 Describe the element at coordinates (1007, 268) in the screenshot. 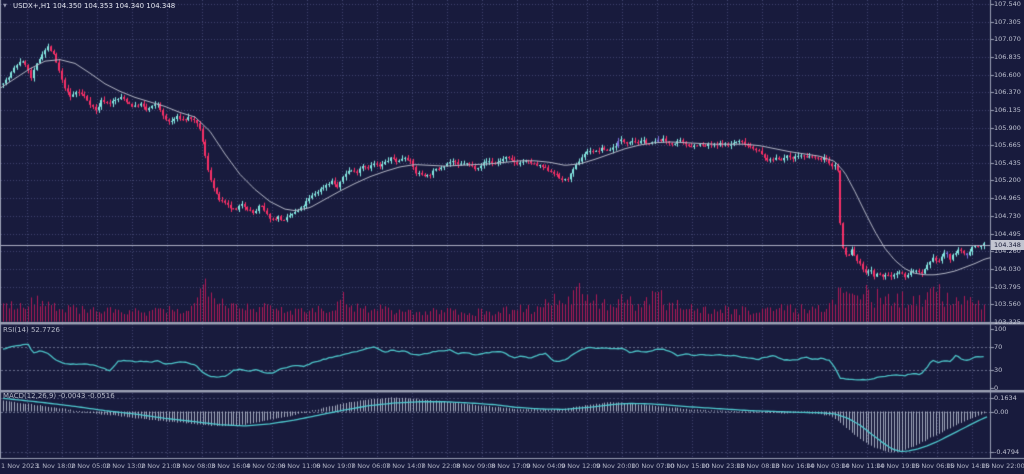

I see `price-tick-label: 104.030` at that location.